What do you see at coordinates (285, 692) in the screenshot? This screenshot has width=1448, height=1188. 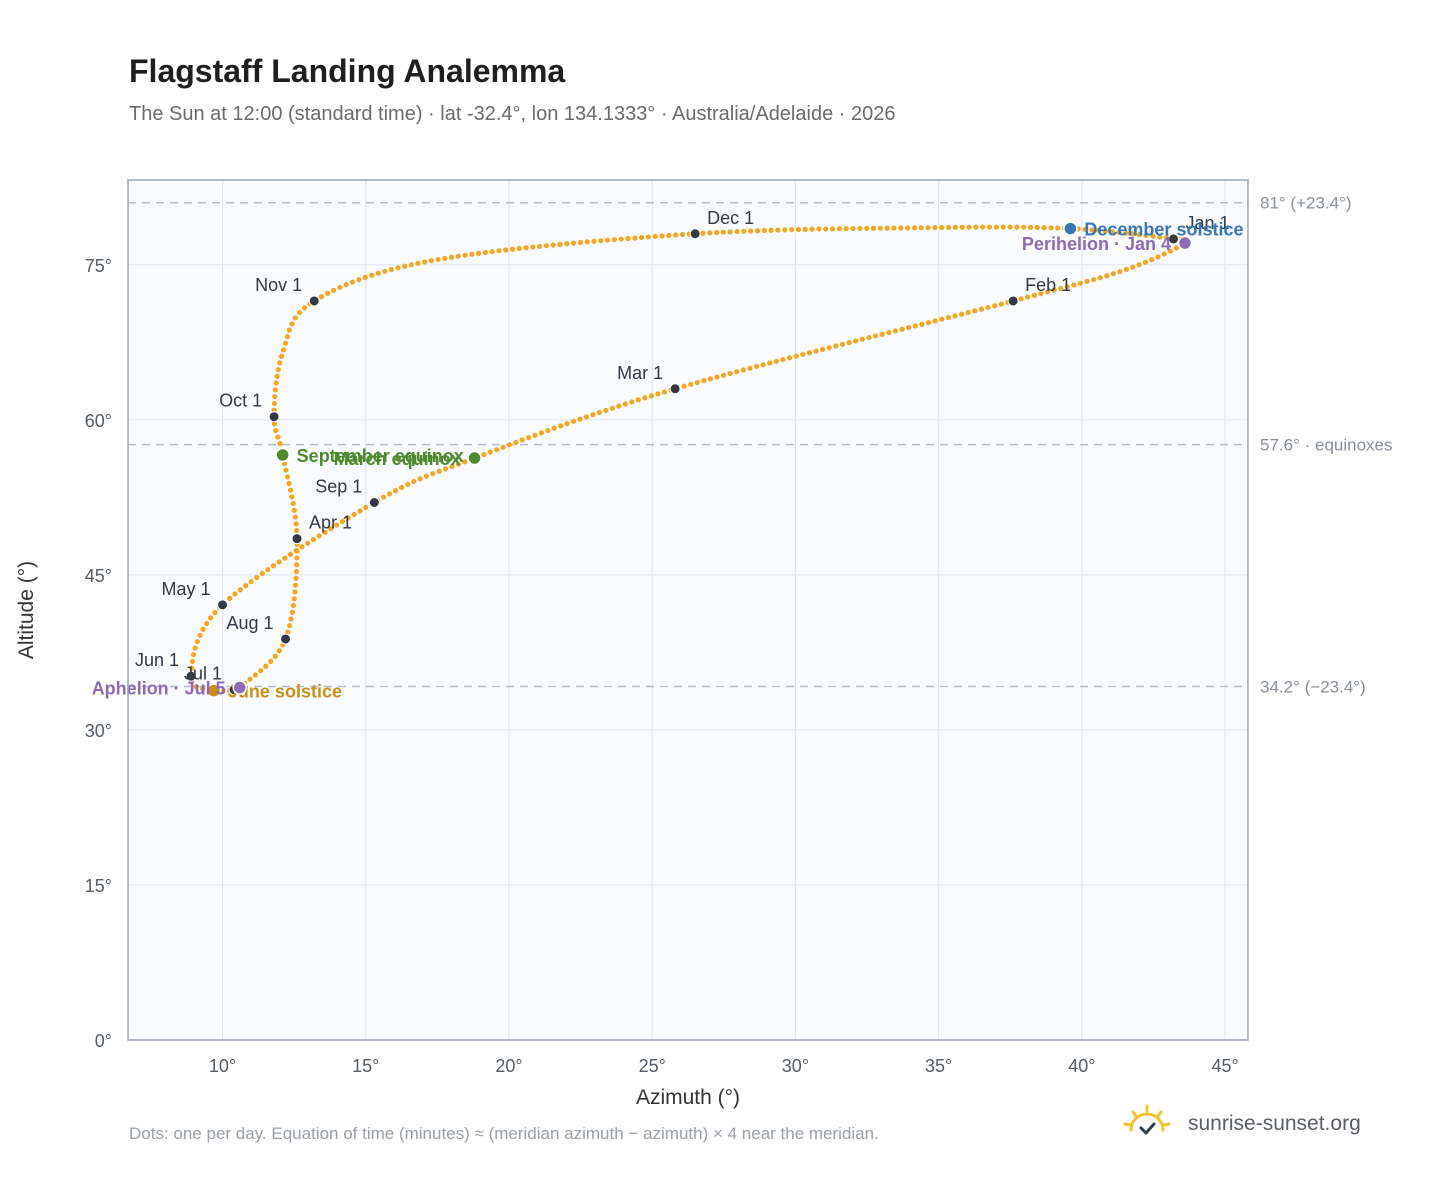 I see `event-label: June solstice` at bounding box center [285, 692].